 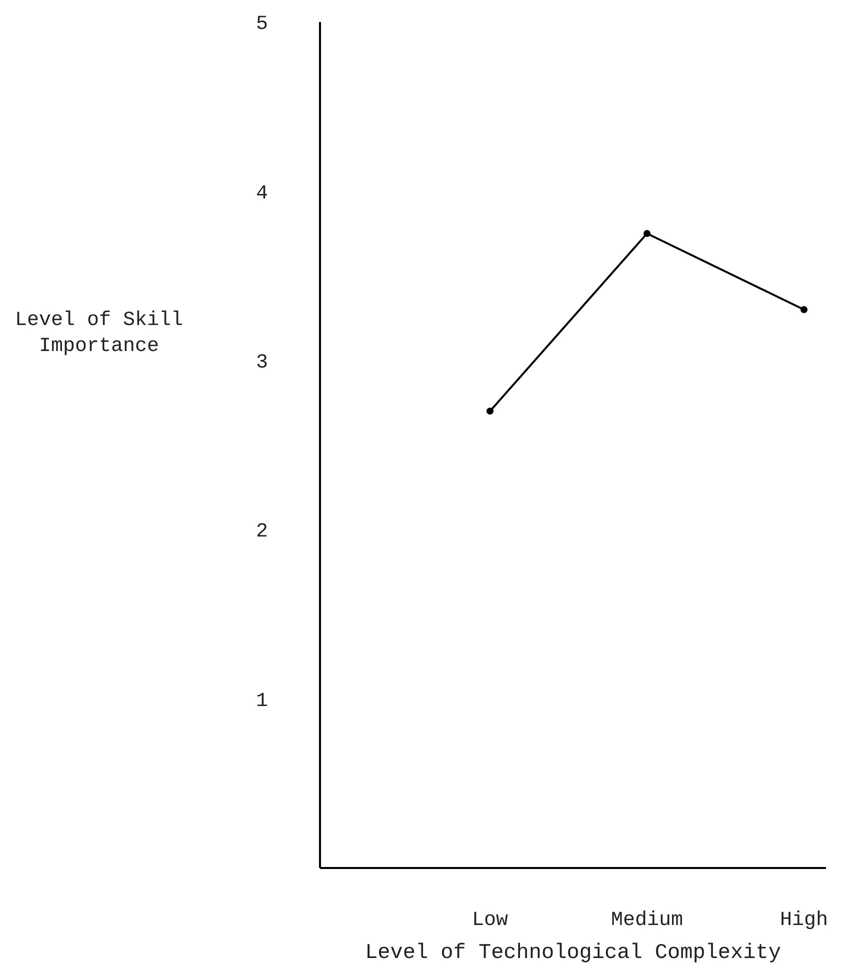 What do you see at coordinates (262, 24) in the screenshot?
I see `y-tick-label: 5` at bounding box center [262, 24].